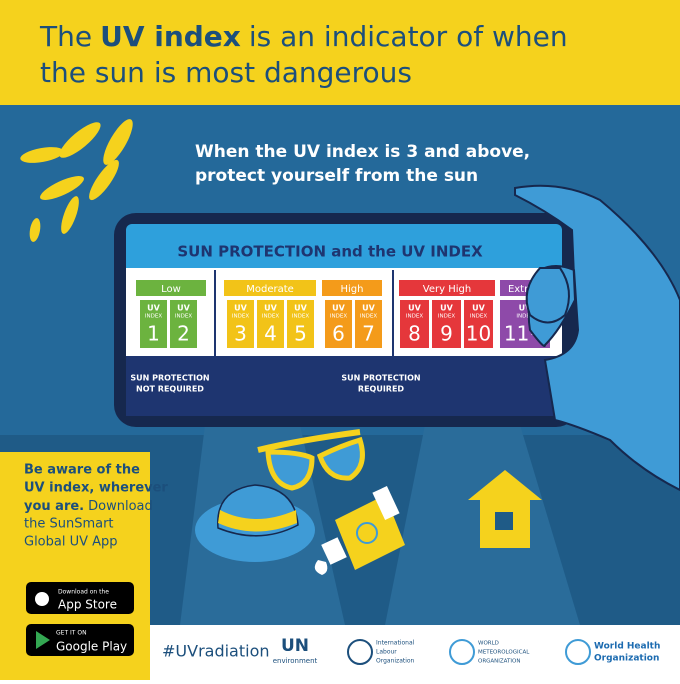 This screenshot has width=680, height=684. Describe the element at coordinates (499, 662) in the screenshot. I see `wmo-text: ORGANIZATION` at that location.